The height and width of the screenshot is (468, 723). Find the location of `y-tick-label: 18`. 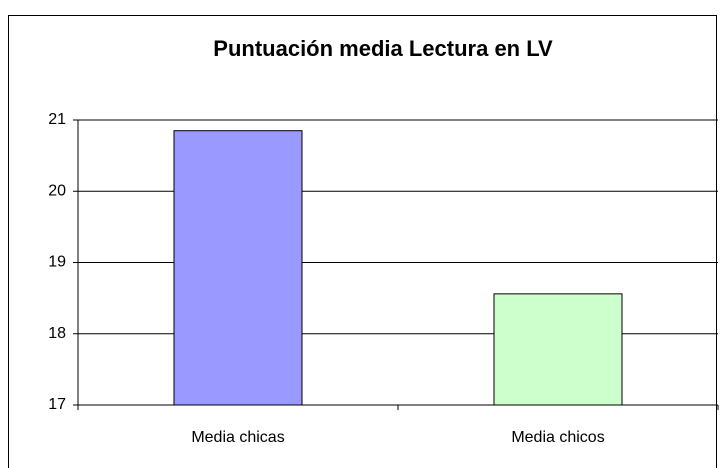

y-tick-label: 18 is located at coordinates (57, 333).